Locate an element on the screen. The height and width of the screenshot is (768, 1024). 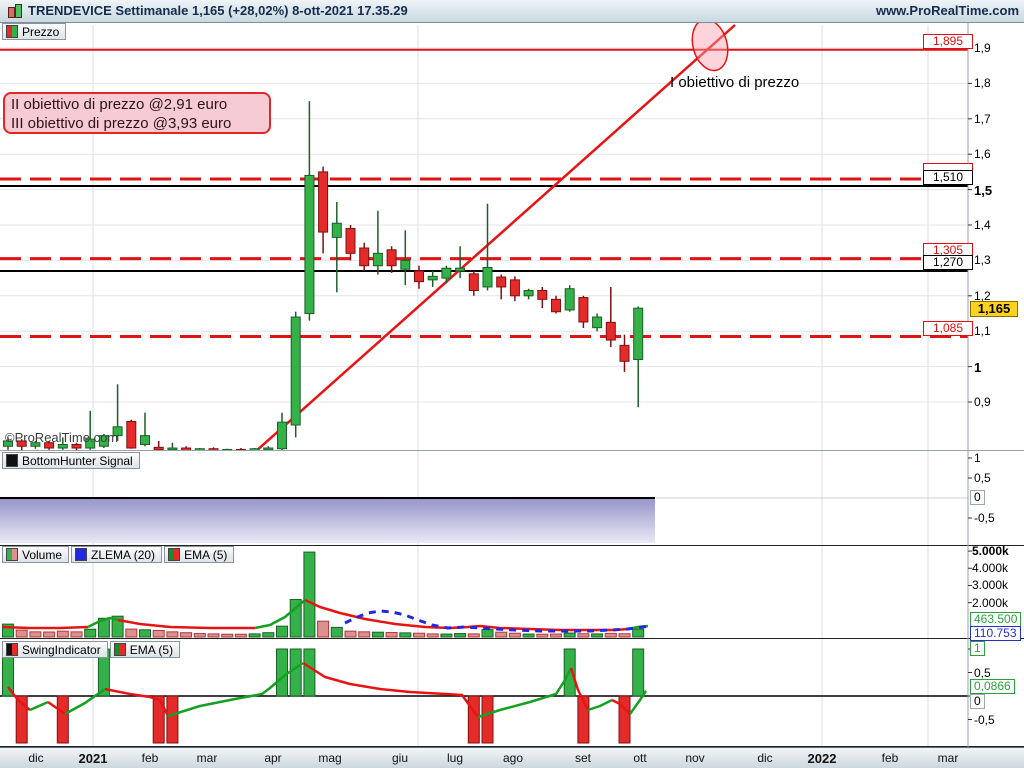
time-axis is located at coordinates (512, 757).